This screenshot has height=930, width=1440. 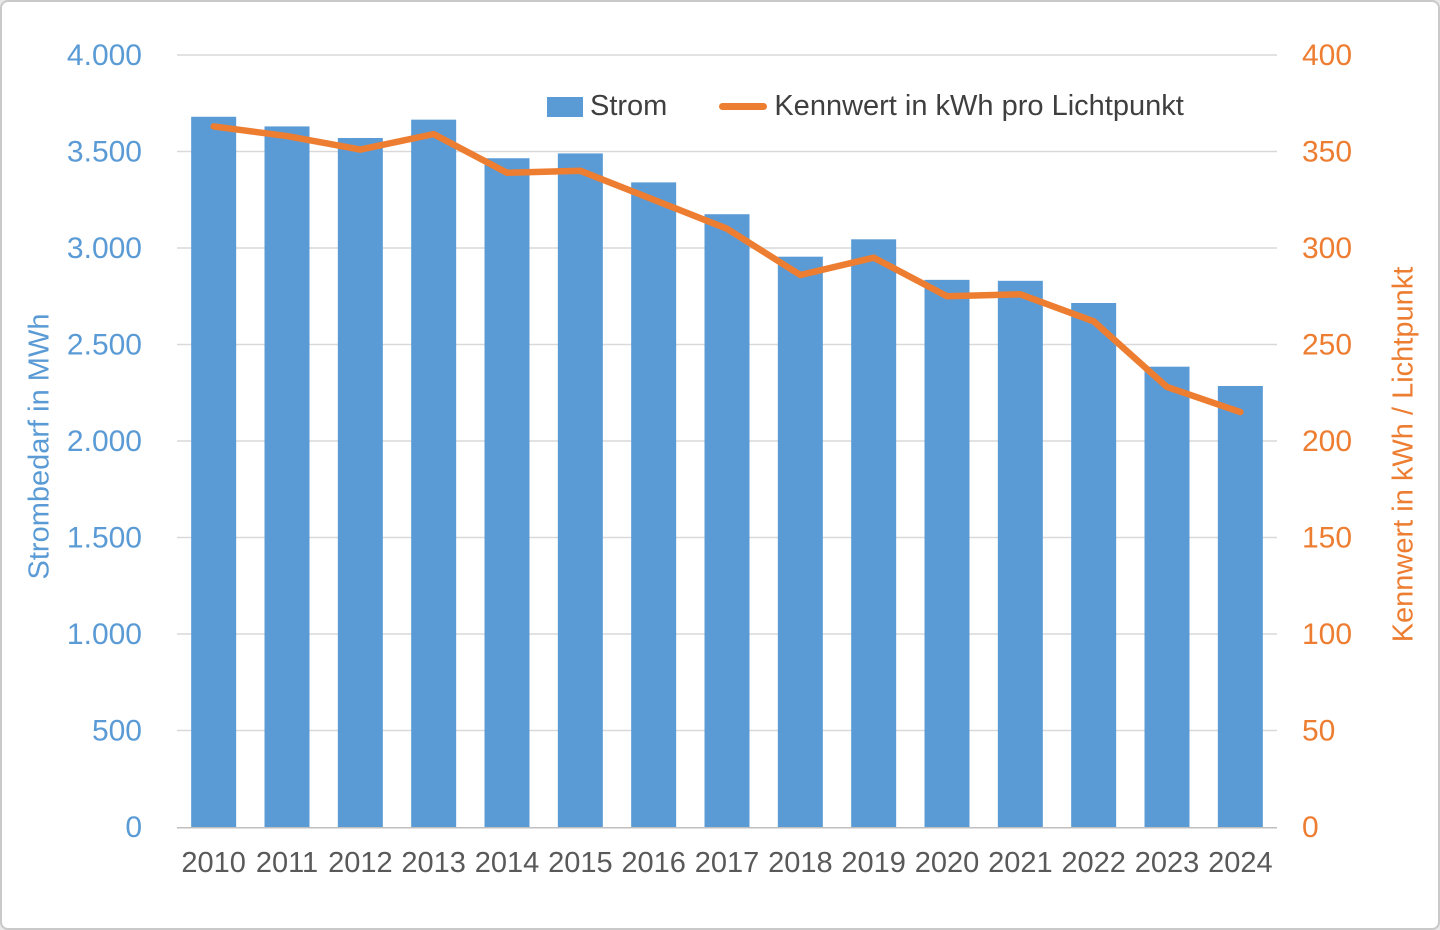 I want to click on left-axis-tick-label: 1.500, so click(x=104, y=538).